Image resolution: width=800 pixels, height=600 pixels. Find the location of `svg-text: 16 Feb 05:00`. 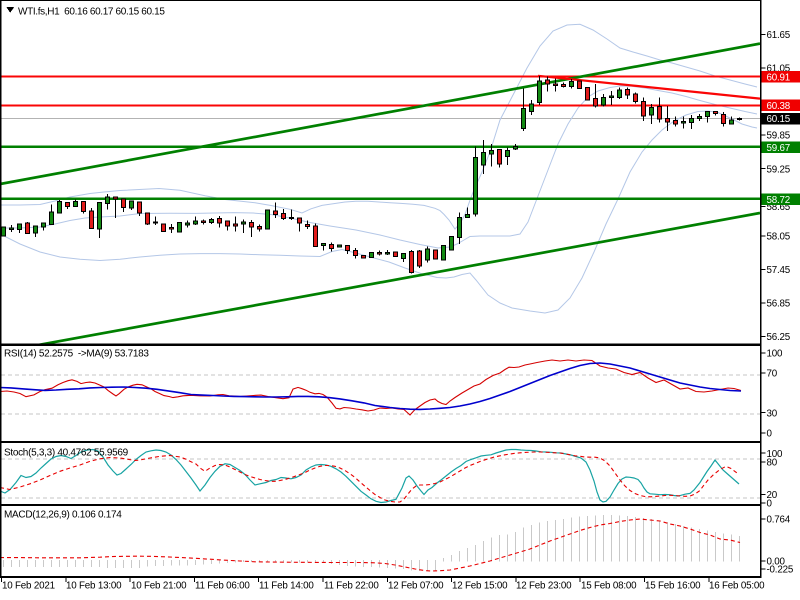

svg-text: 16 Feb 05:00 is located at coordinates (737, 586).